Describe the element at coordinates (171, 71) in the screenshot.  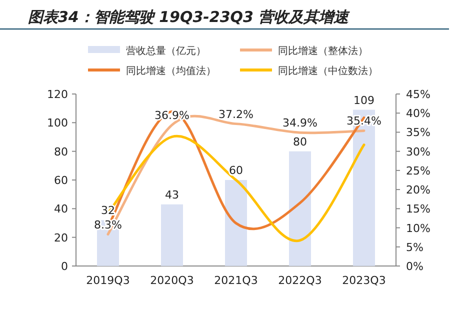
I see `legend-label: 同比增速（均值法）` at that location.